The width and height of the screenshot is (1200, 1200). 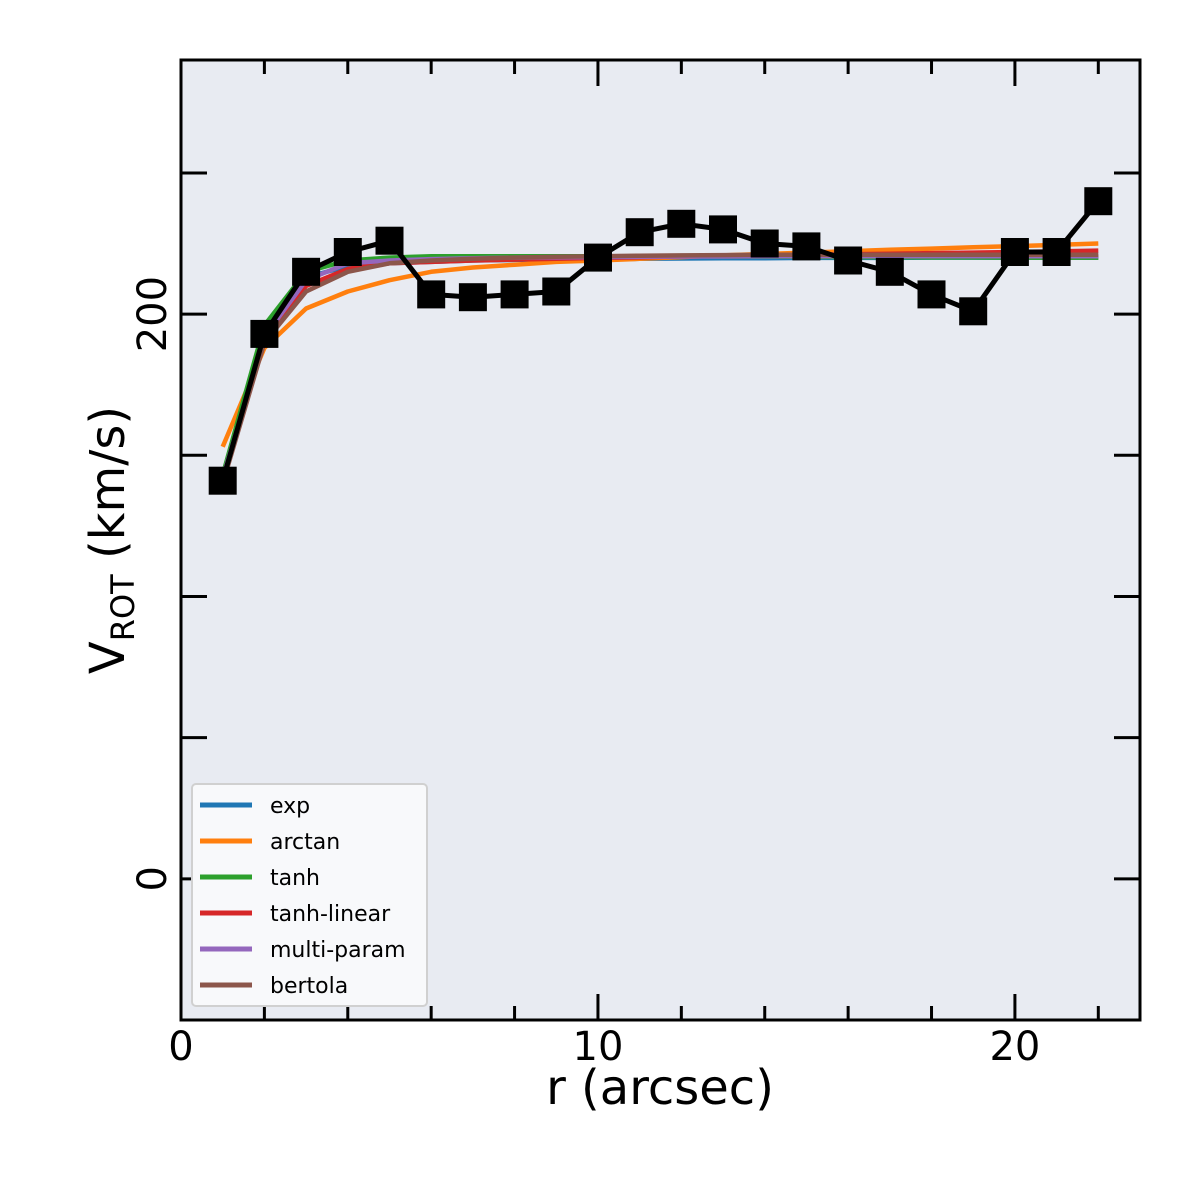 I want to click on legend-label-tanh: tanh, so click(x=295, y=878).